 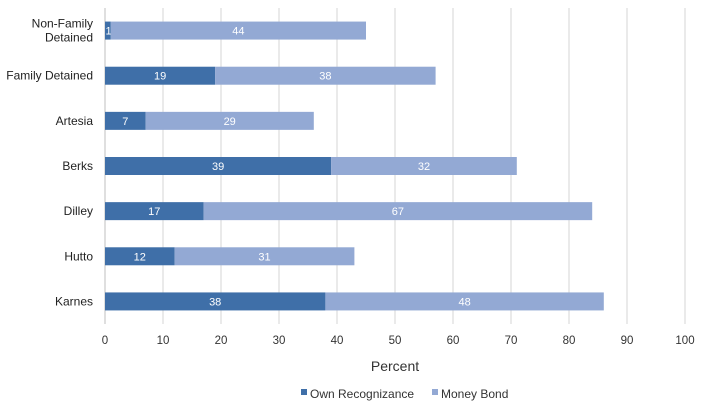 I want to click on data-label: 31, so click(x=264, y=257).